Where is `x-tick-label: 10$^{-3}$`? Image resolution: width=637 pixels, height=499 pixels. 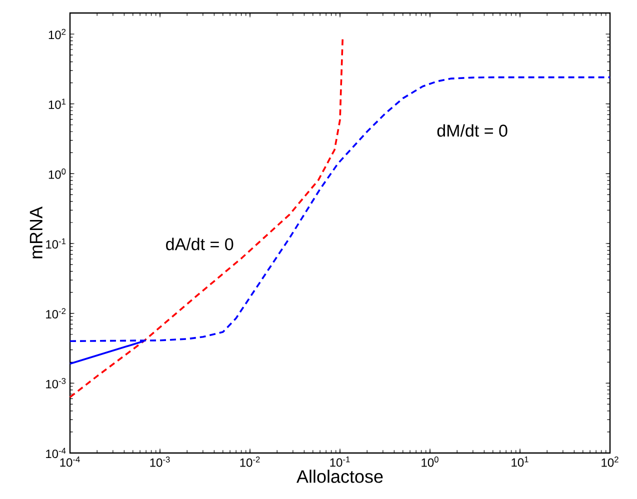 x-tick-label: 10$^{-3}$ is located at coordinates (160, 461).